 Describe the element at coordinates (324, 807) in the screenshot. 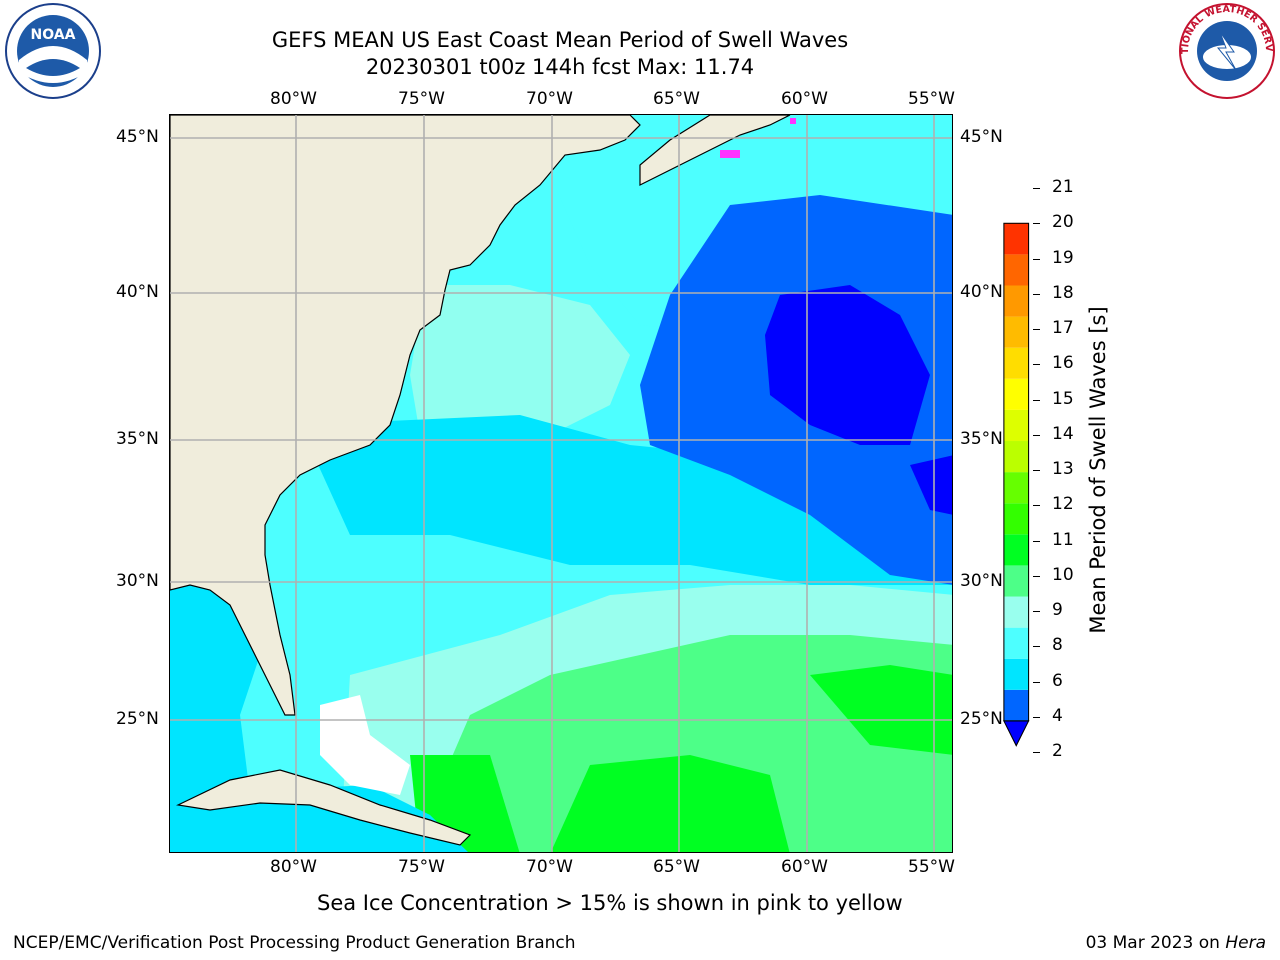

I see `cuba-land` at that location.